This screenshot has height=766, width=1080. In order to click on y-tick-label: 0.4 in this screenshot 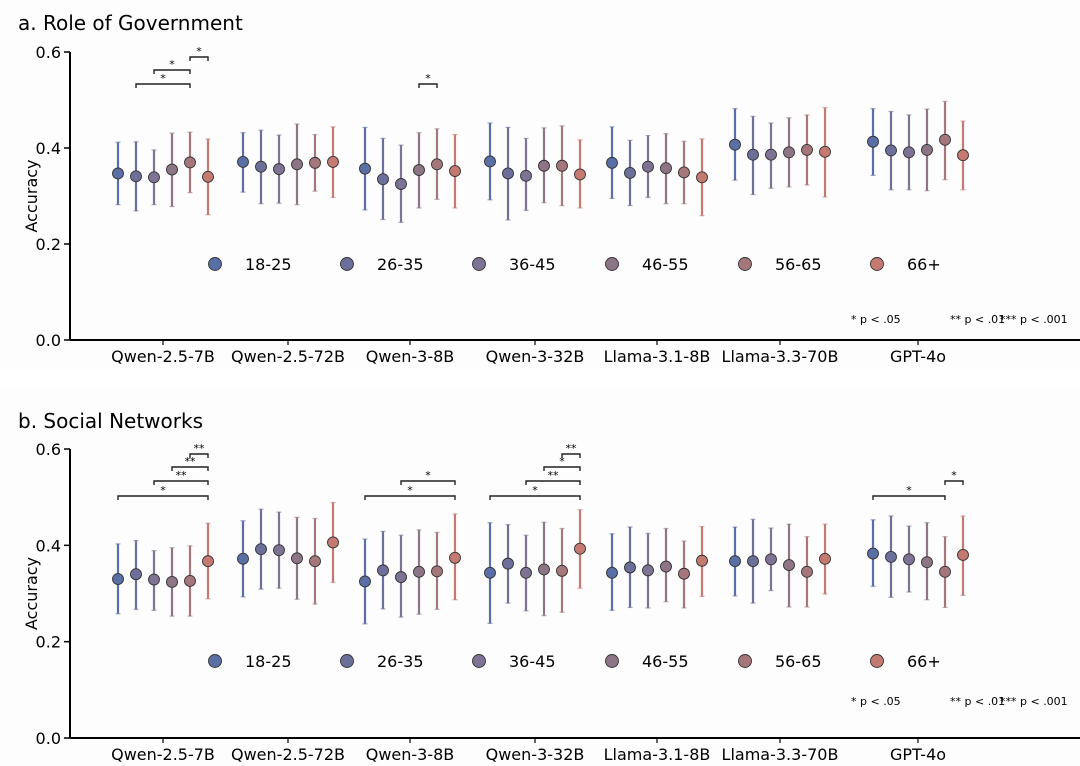, I will do `click(48, 545)`.